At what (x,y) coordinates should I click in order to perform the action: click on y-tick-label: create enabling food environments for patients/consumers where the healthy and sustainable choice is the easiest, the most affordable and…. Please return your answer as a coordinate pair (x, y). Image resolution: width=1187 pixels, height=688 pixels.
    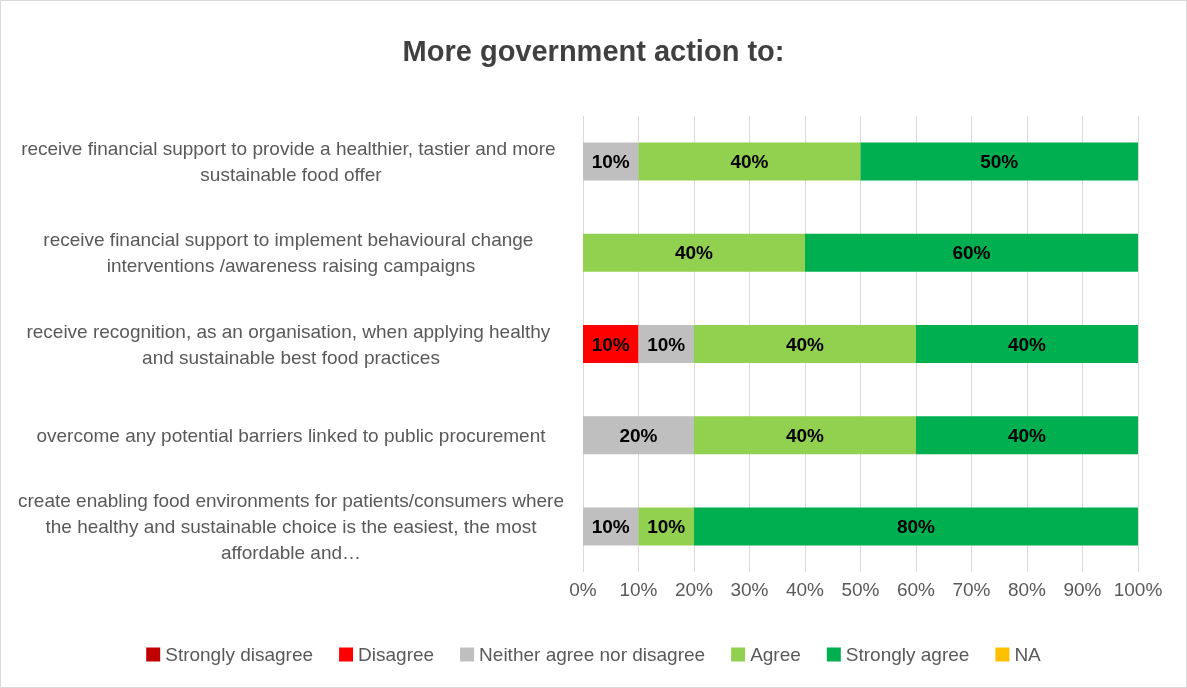
    Looking at the image, I should click on (291, 526).